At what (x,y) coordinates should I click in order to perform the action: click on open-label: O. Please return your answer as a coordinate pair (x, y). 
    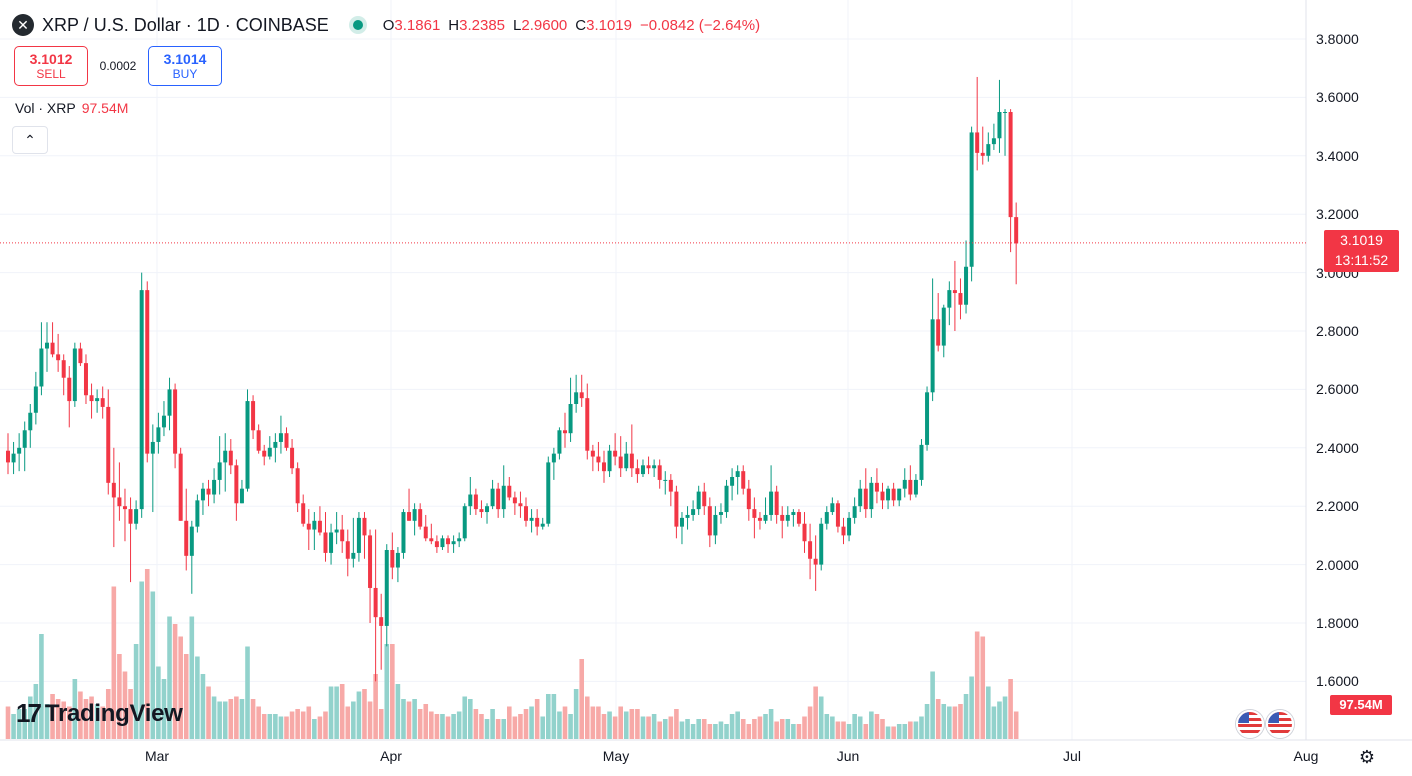
    Looking at the image, I should click on (388, 25).